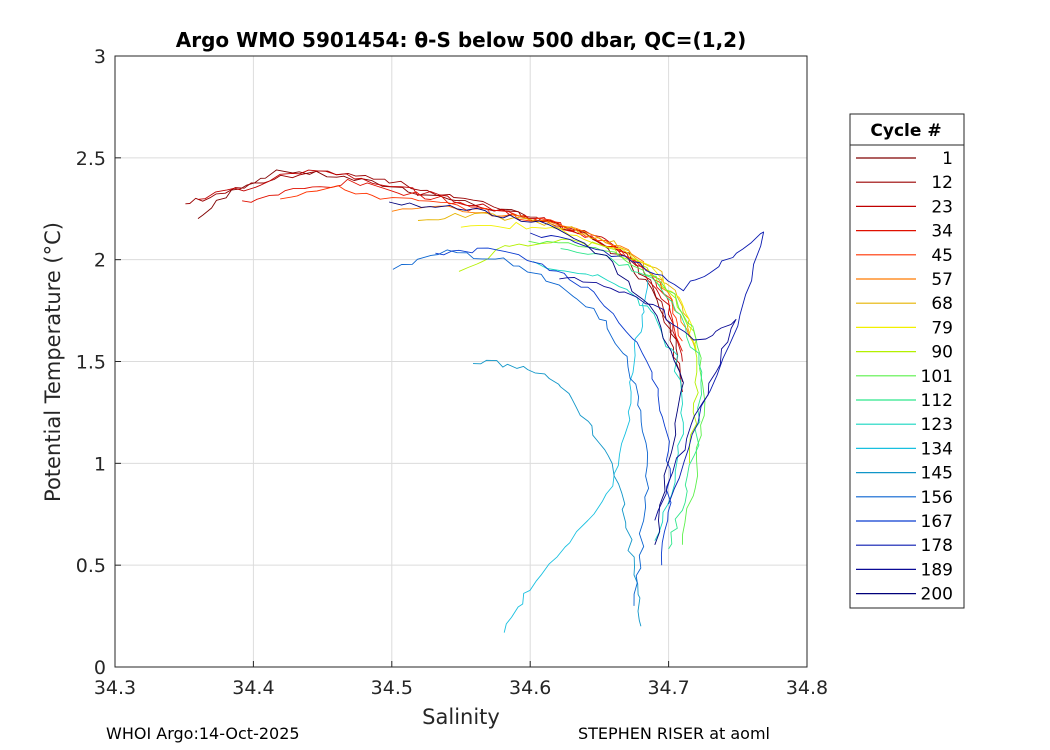  What do you see at coordinates (937, 449) in the screenshot?
I see `legend-label: 134` at bounding box center [937, 449].